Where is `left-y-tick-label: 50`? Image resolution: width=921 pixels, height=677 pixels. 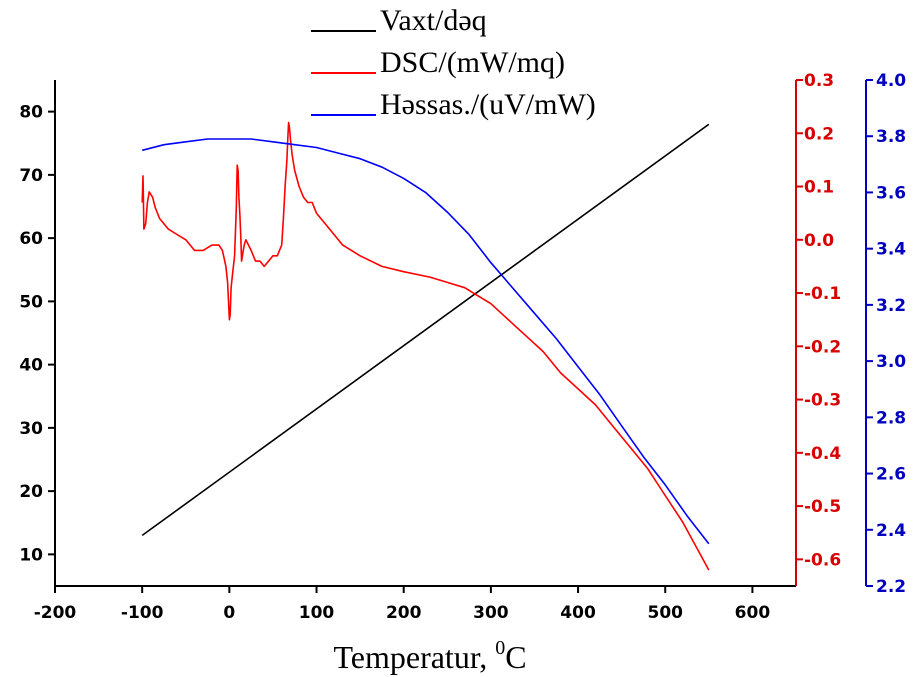 left-y-tick-label: 50 is located at coordinates (31, 302).